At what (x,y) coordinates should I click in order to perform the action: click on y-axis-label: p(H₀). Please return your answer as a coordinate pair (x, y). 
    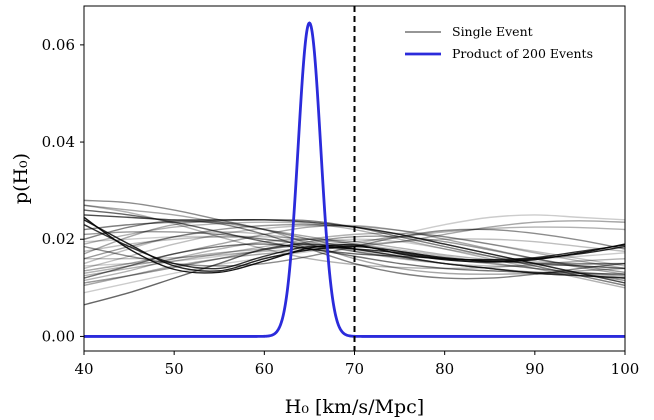
    Looking at the image, I should click on (21, 178).